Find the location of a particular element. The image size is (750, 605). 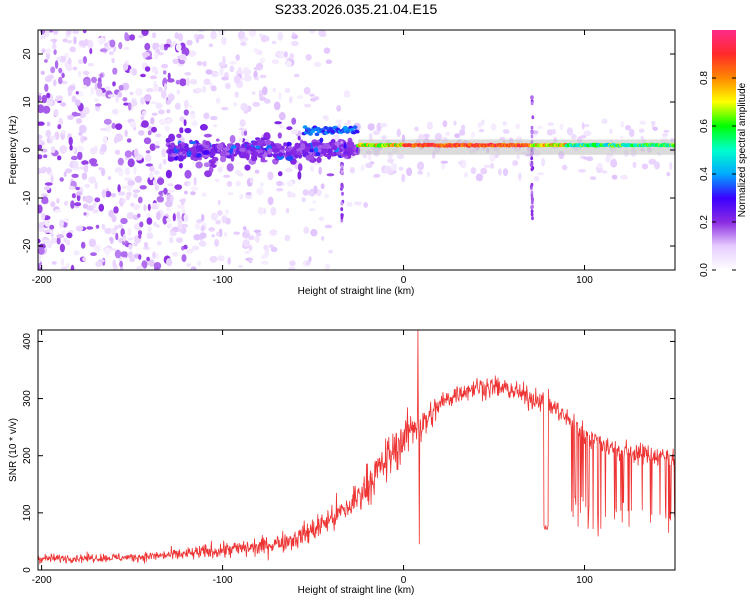

x-tick-label: -200 is located at coordinates (42, 280).